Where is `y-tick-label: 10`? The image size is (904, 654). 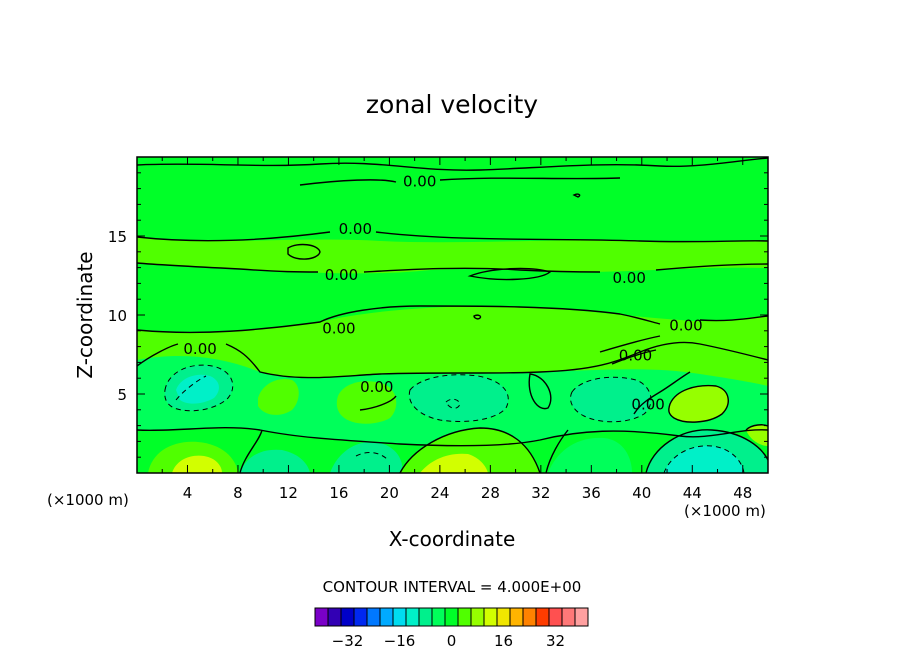
y-tick-label: 10 is located at coordinates (117, 316).